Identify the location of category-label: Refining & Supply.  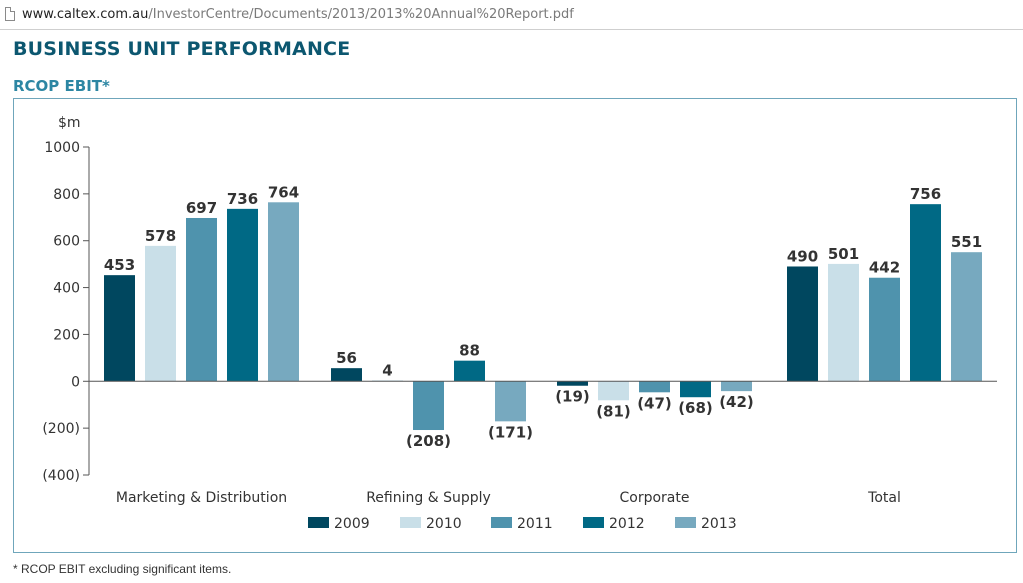
(428, 498).